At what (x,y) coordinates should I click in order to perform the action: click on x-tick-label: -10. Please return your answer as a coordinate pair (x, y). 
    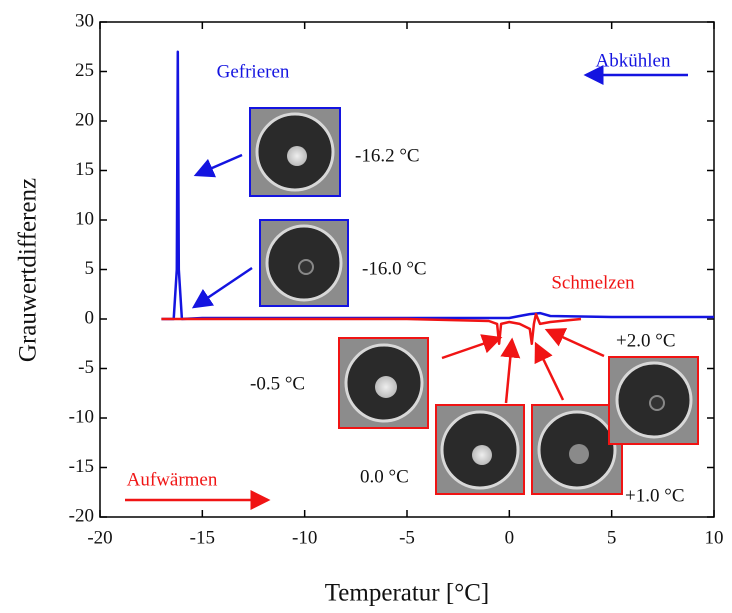
    Looking at the image, I should click on (304, 537).